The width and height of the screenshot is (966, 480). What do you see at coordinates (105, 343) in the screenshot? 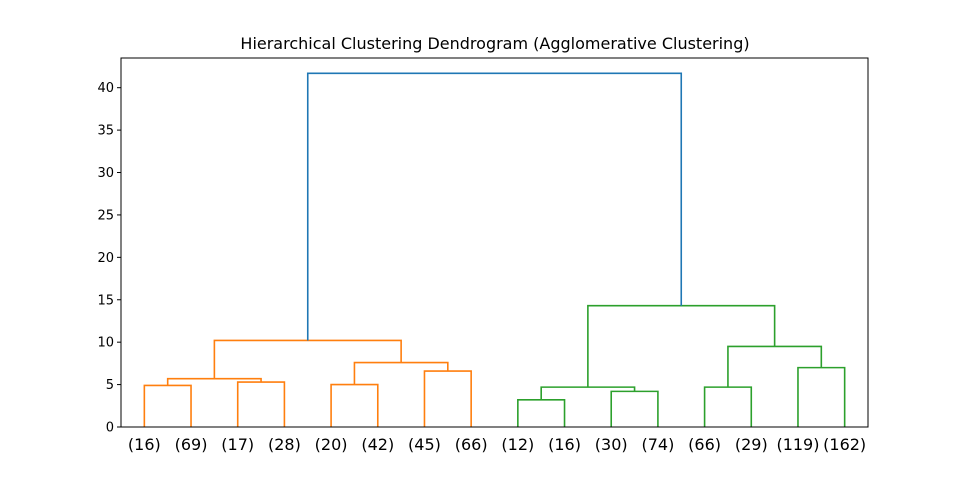
I see `y-tick-label: 10` at bounding box center [105, 343].